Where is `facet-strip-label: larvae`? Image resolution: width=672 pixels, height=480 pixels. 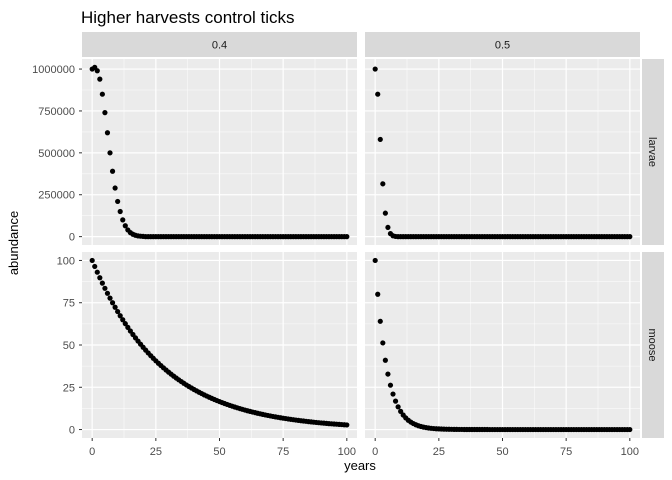 facet-strip-label: larvae is located at coordinates (652, 152).